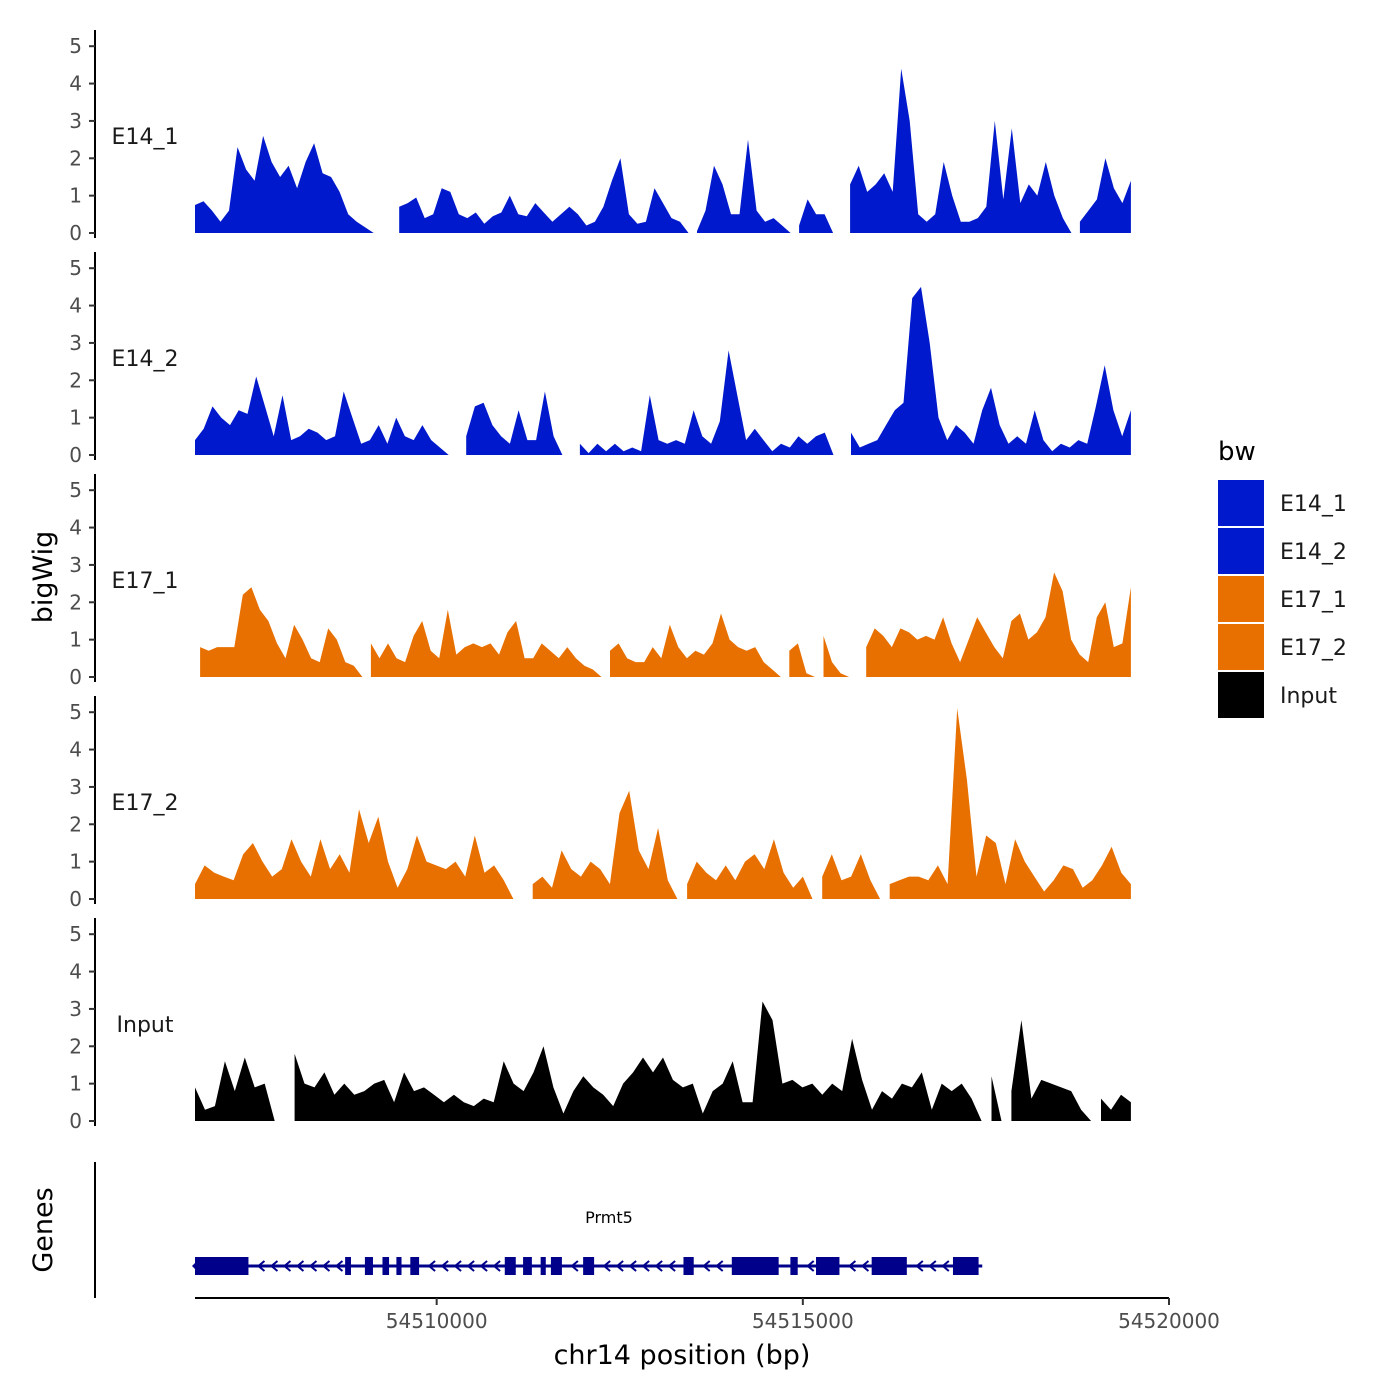  What do you see at coordinates (1313, 552) in the screenshot?
I see `legend-label-e14-2: E14_2` at bounding box center [1313, 552].